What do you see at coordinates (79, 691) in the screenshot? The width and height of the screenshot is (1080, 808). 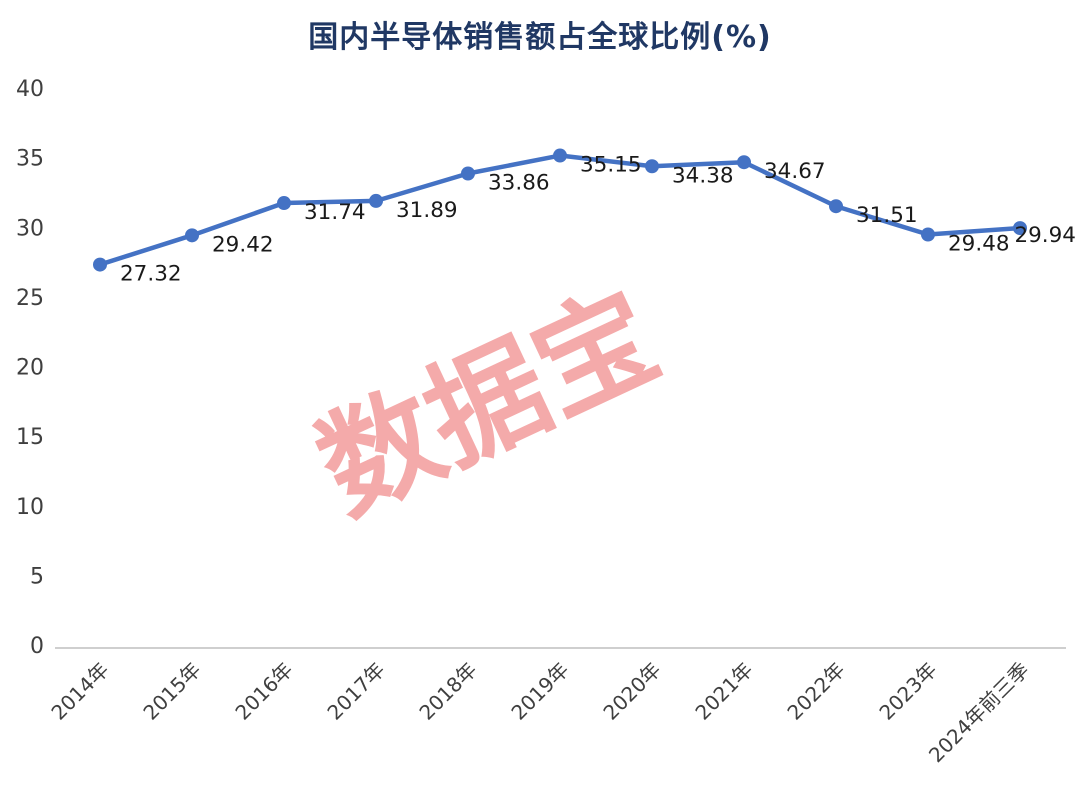 I see `x-axis-tick-label: 2014年` at bounding box center [79, 691].